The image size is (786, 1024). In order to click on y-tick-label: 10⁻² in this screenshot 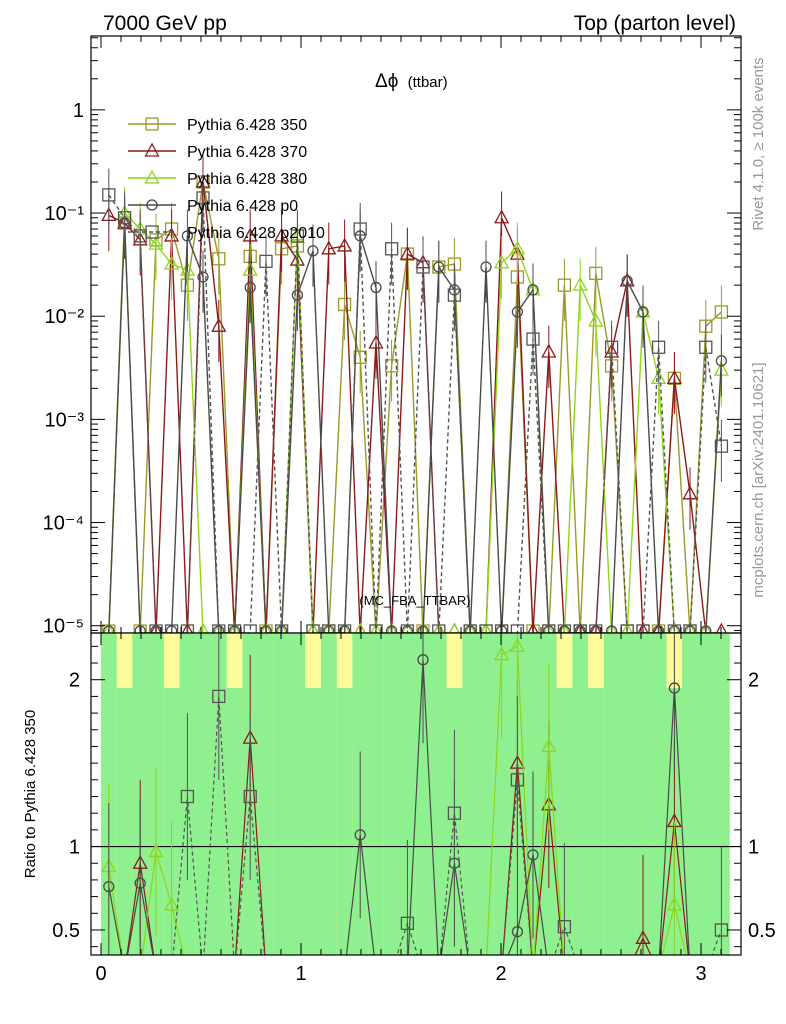, I will do `click(65, 317)`.